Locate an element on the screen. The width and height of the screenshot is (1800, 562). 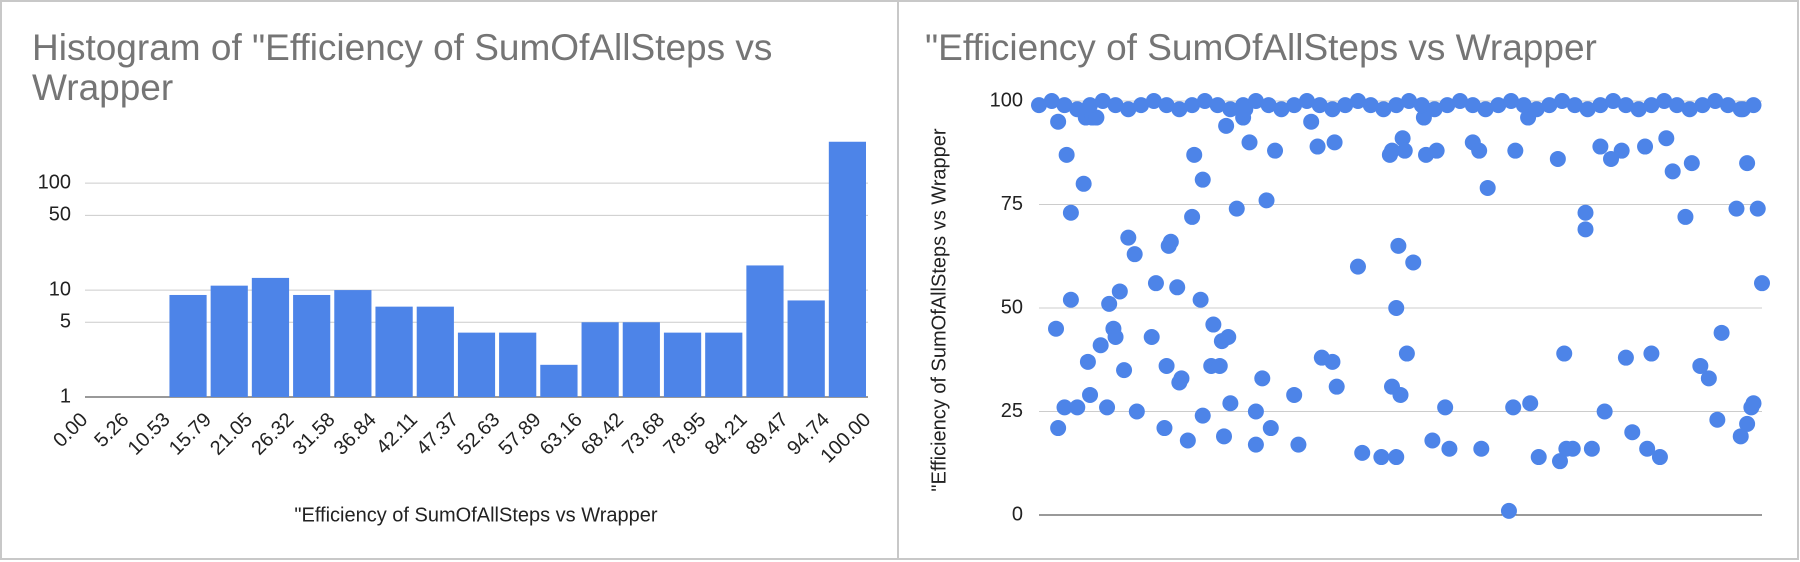
y-tick-label: 100 is located at coordinates (1006, 100).